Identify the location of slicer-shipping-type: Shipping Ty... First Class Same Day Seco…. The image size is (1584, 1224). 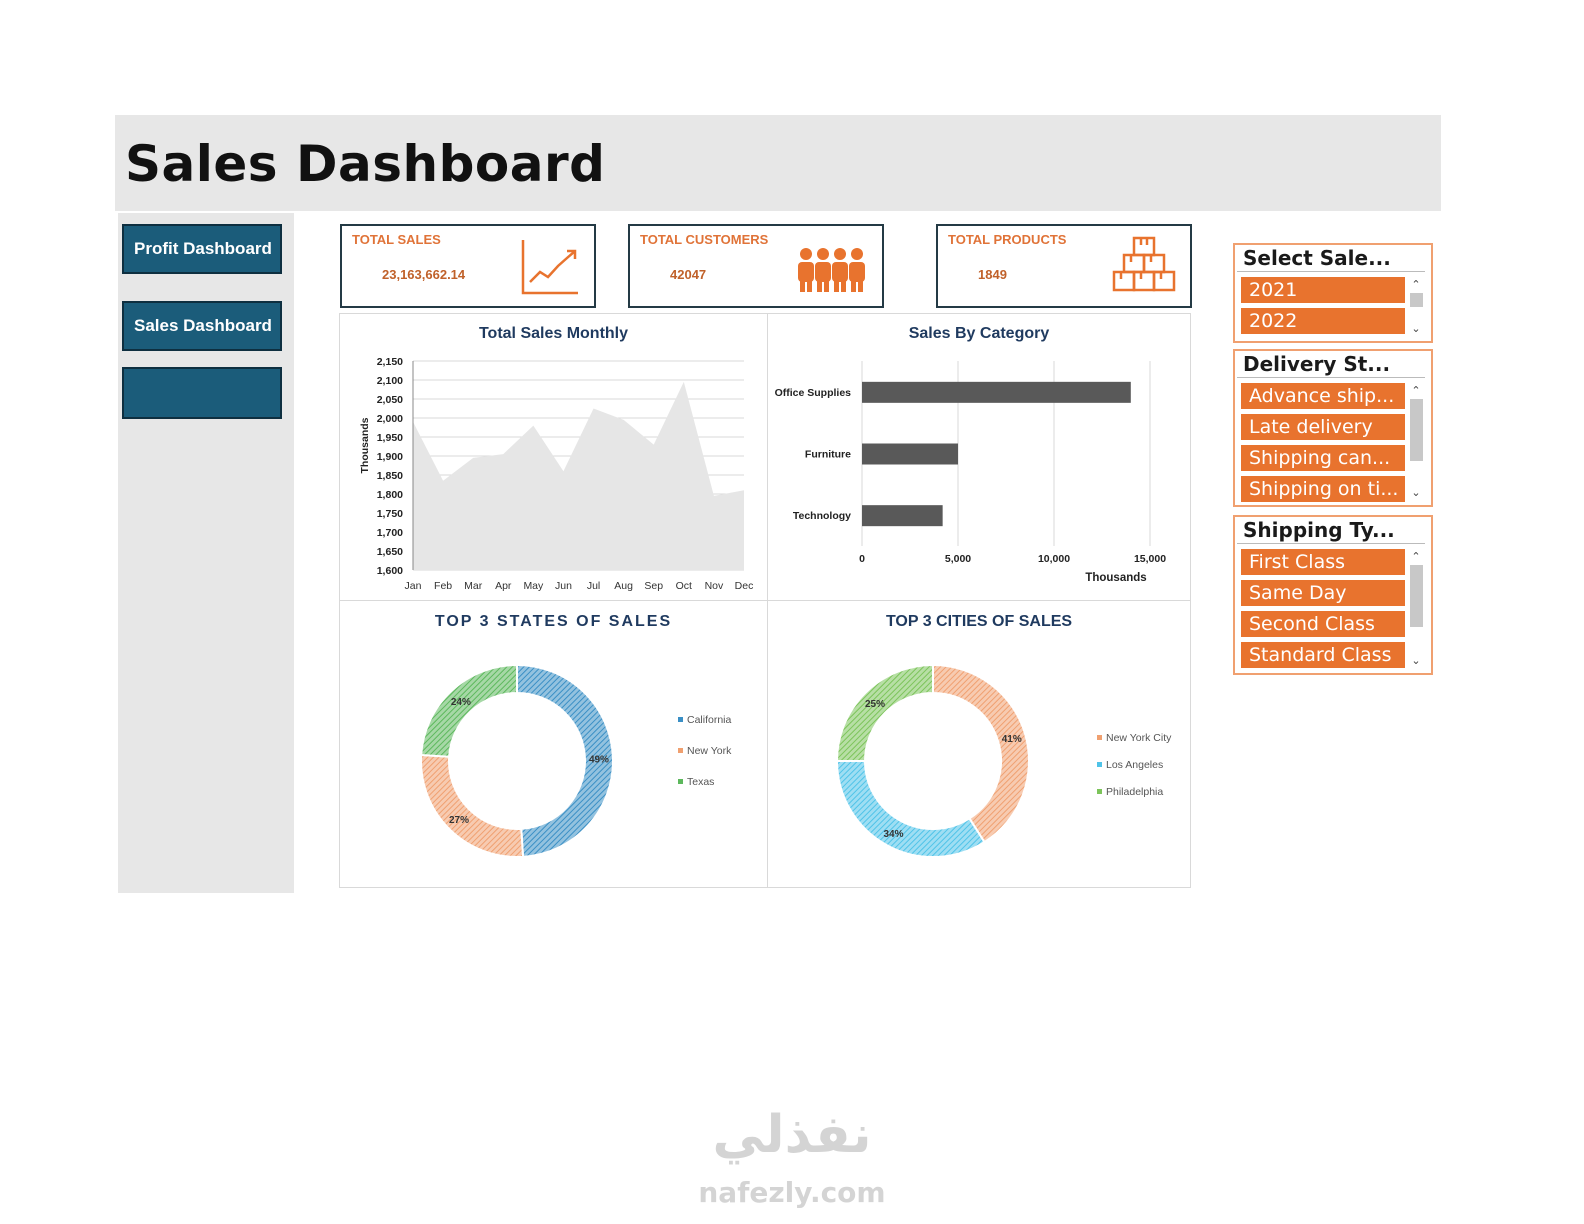
(1333, 595).